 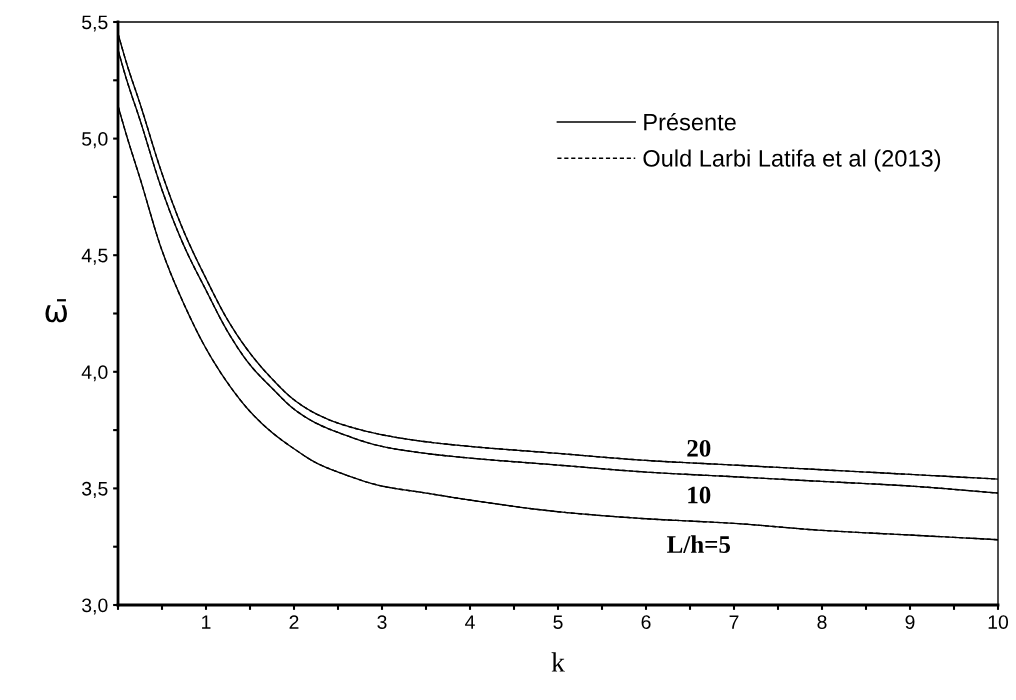 What do you see at coordinates (382, 622) in the screenshot?
I see `x-tick-label: 3` at bounding box center [382, 622].